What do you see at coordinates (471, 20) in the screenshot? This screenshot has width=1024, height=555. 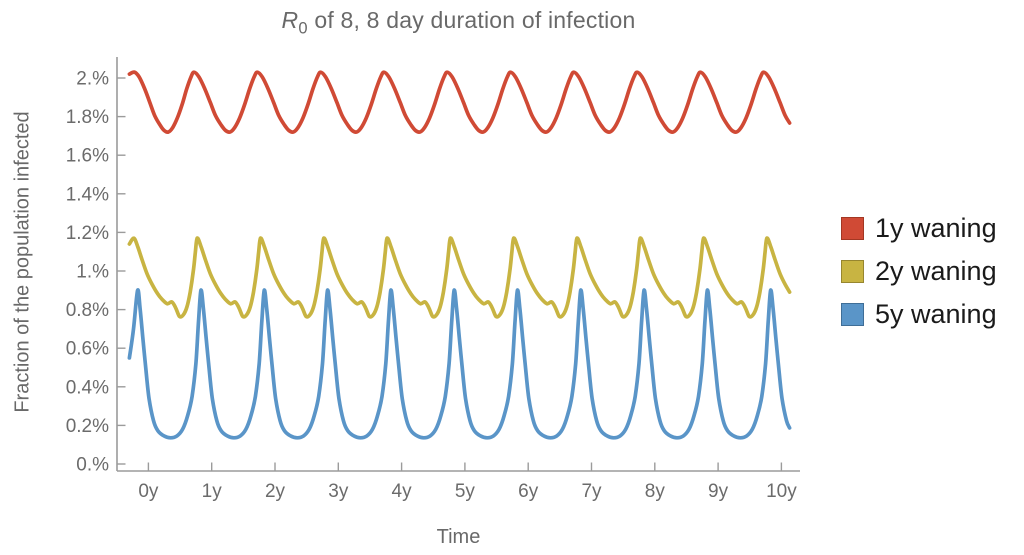 I see `title-text: of 8, 8 day duration of infection` at bounding box center [471, 20].